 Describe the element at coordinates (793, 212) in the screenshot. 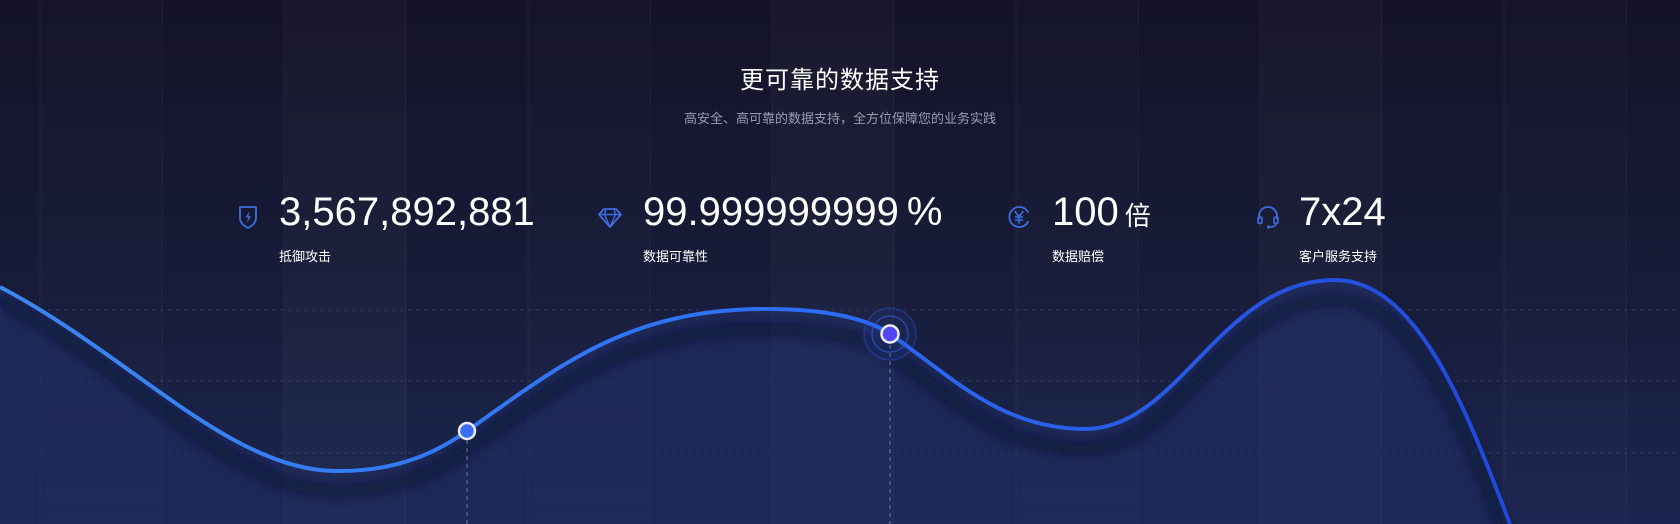

I see `stat-value: 99.999999999%` at that location.